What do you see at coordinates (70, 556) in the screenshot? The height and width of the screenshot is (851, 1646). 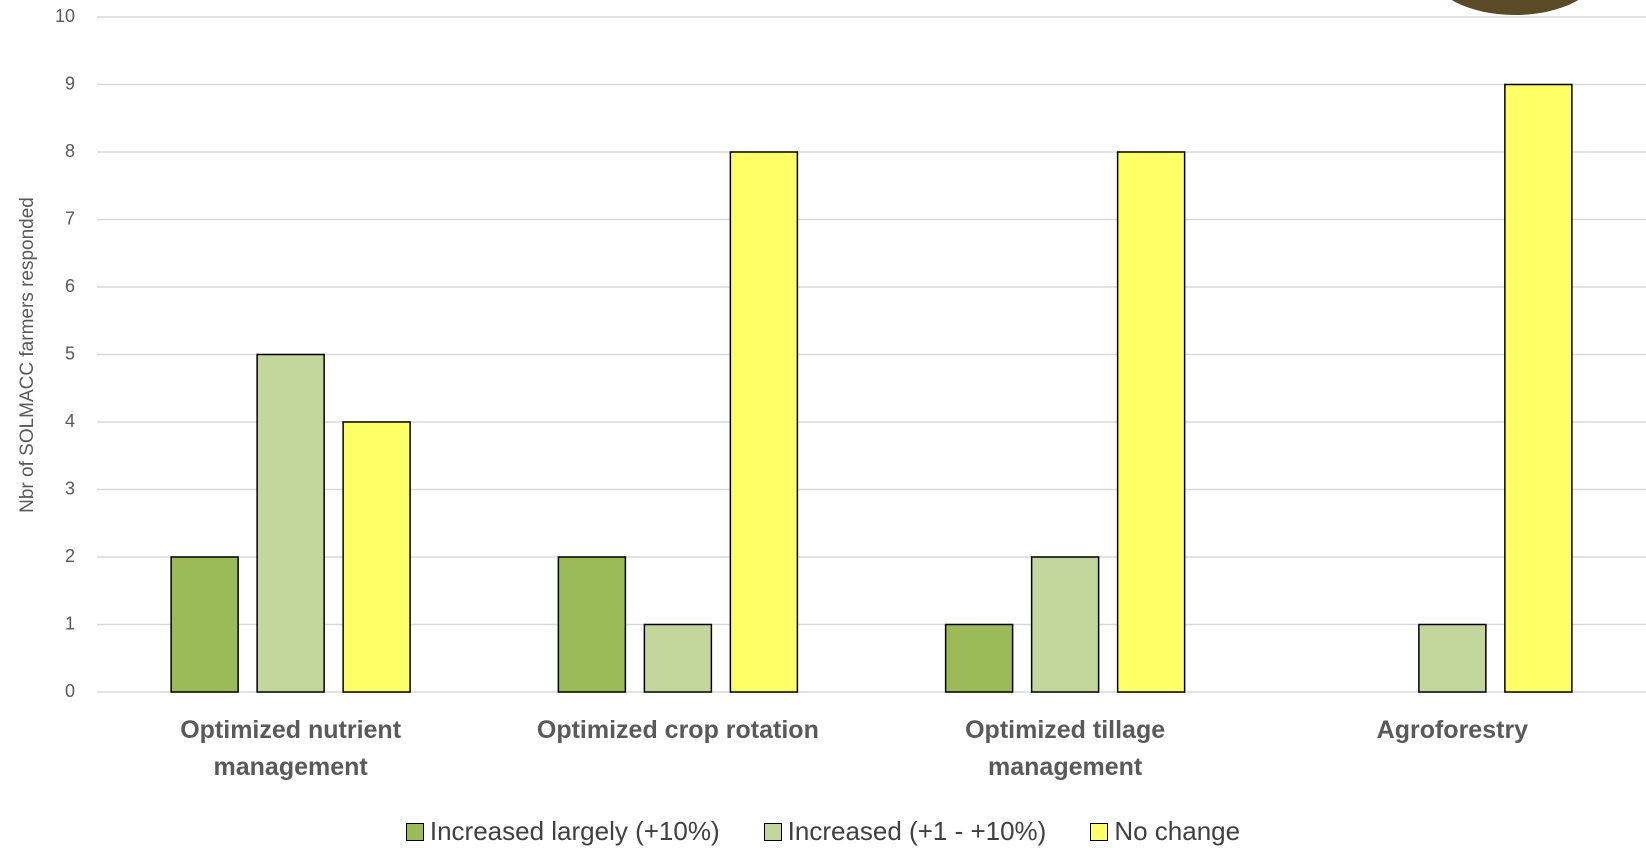 I see `y-tick-label: 2` at bounding box center [70, 556].